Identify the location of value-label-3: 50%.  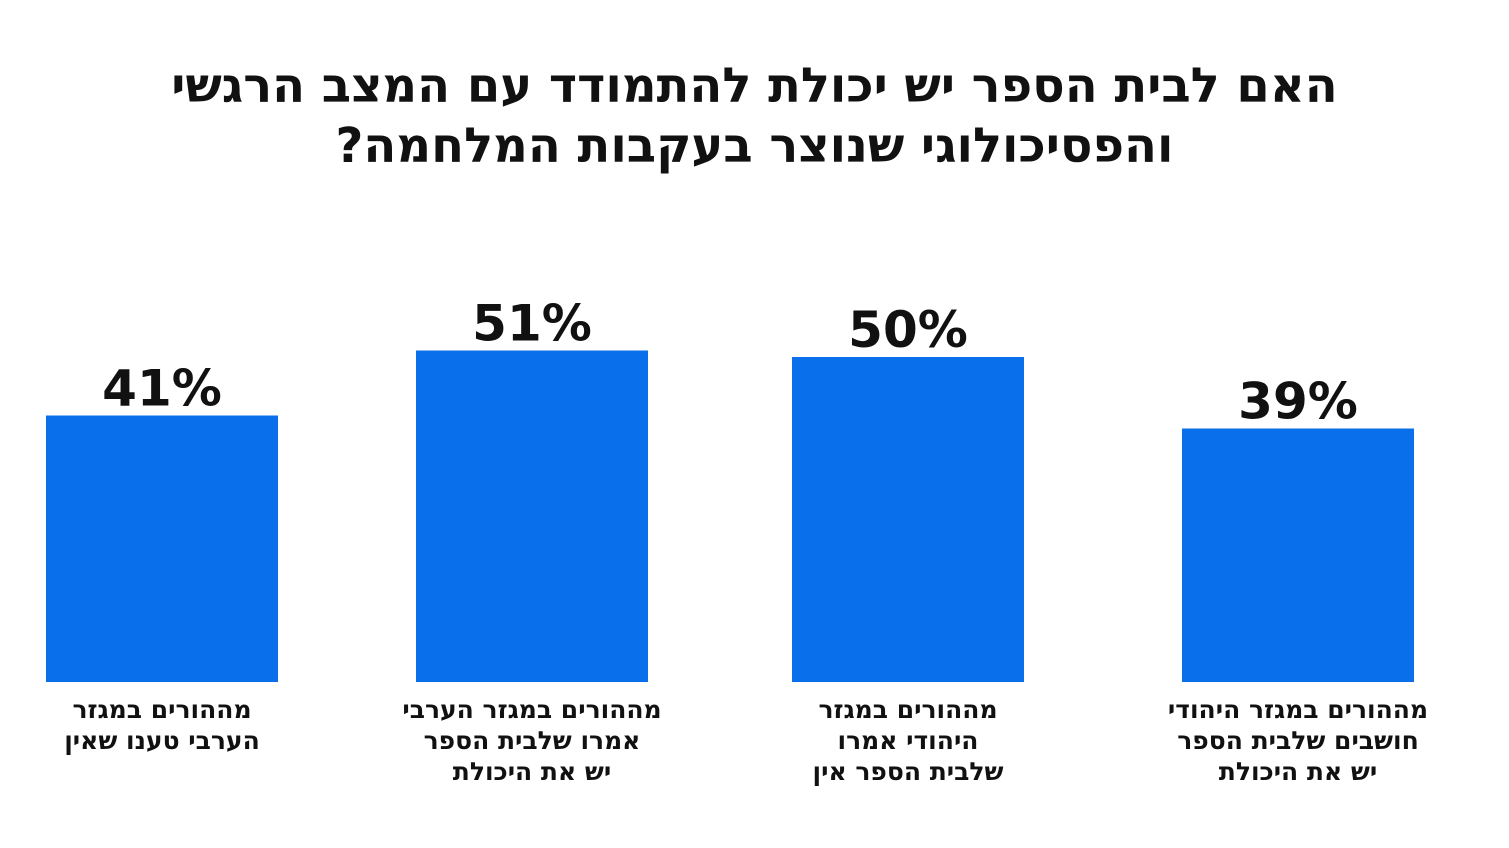
(908, 330).